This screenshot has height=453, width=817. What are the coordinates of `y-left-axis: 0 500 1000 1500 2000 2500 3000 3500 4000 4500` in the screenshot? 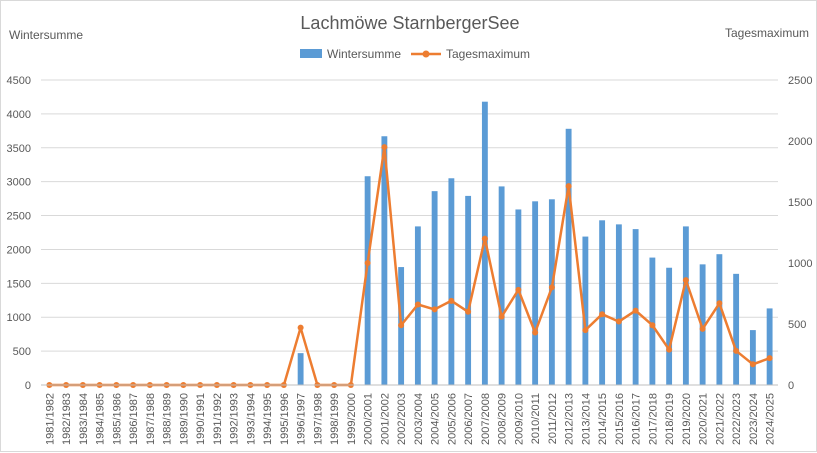 It's located at (19, 233).